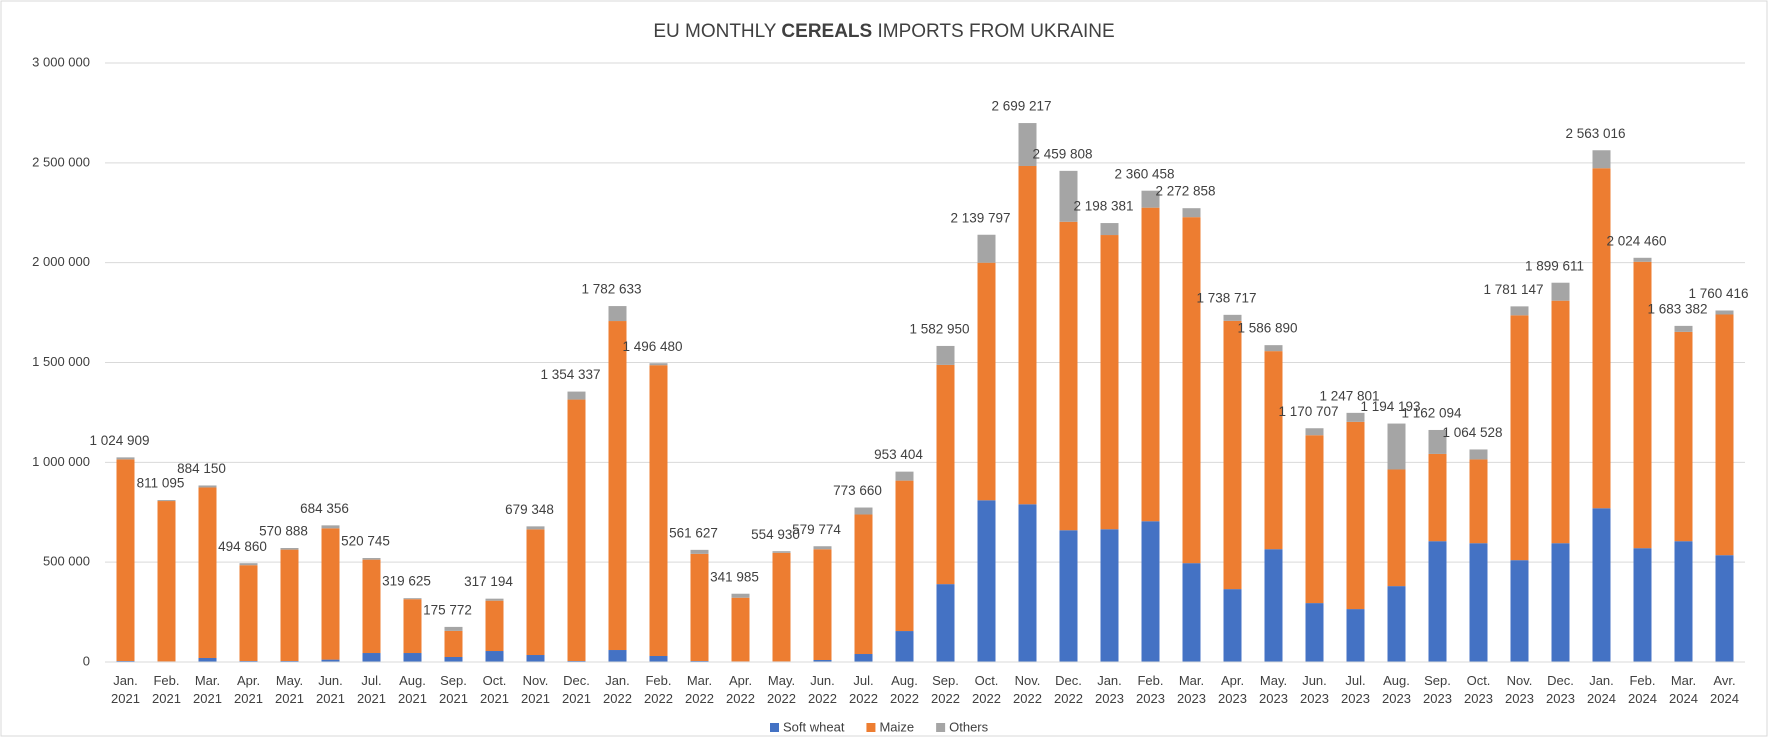 Image resolution: width=1769 pixels, height=742 pixels. What do you see at coordinates (781, 689) in the screenshot?
I see `x-tick-label: May. 2022` at bounding box center [781, 689].